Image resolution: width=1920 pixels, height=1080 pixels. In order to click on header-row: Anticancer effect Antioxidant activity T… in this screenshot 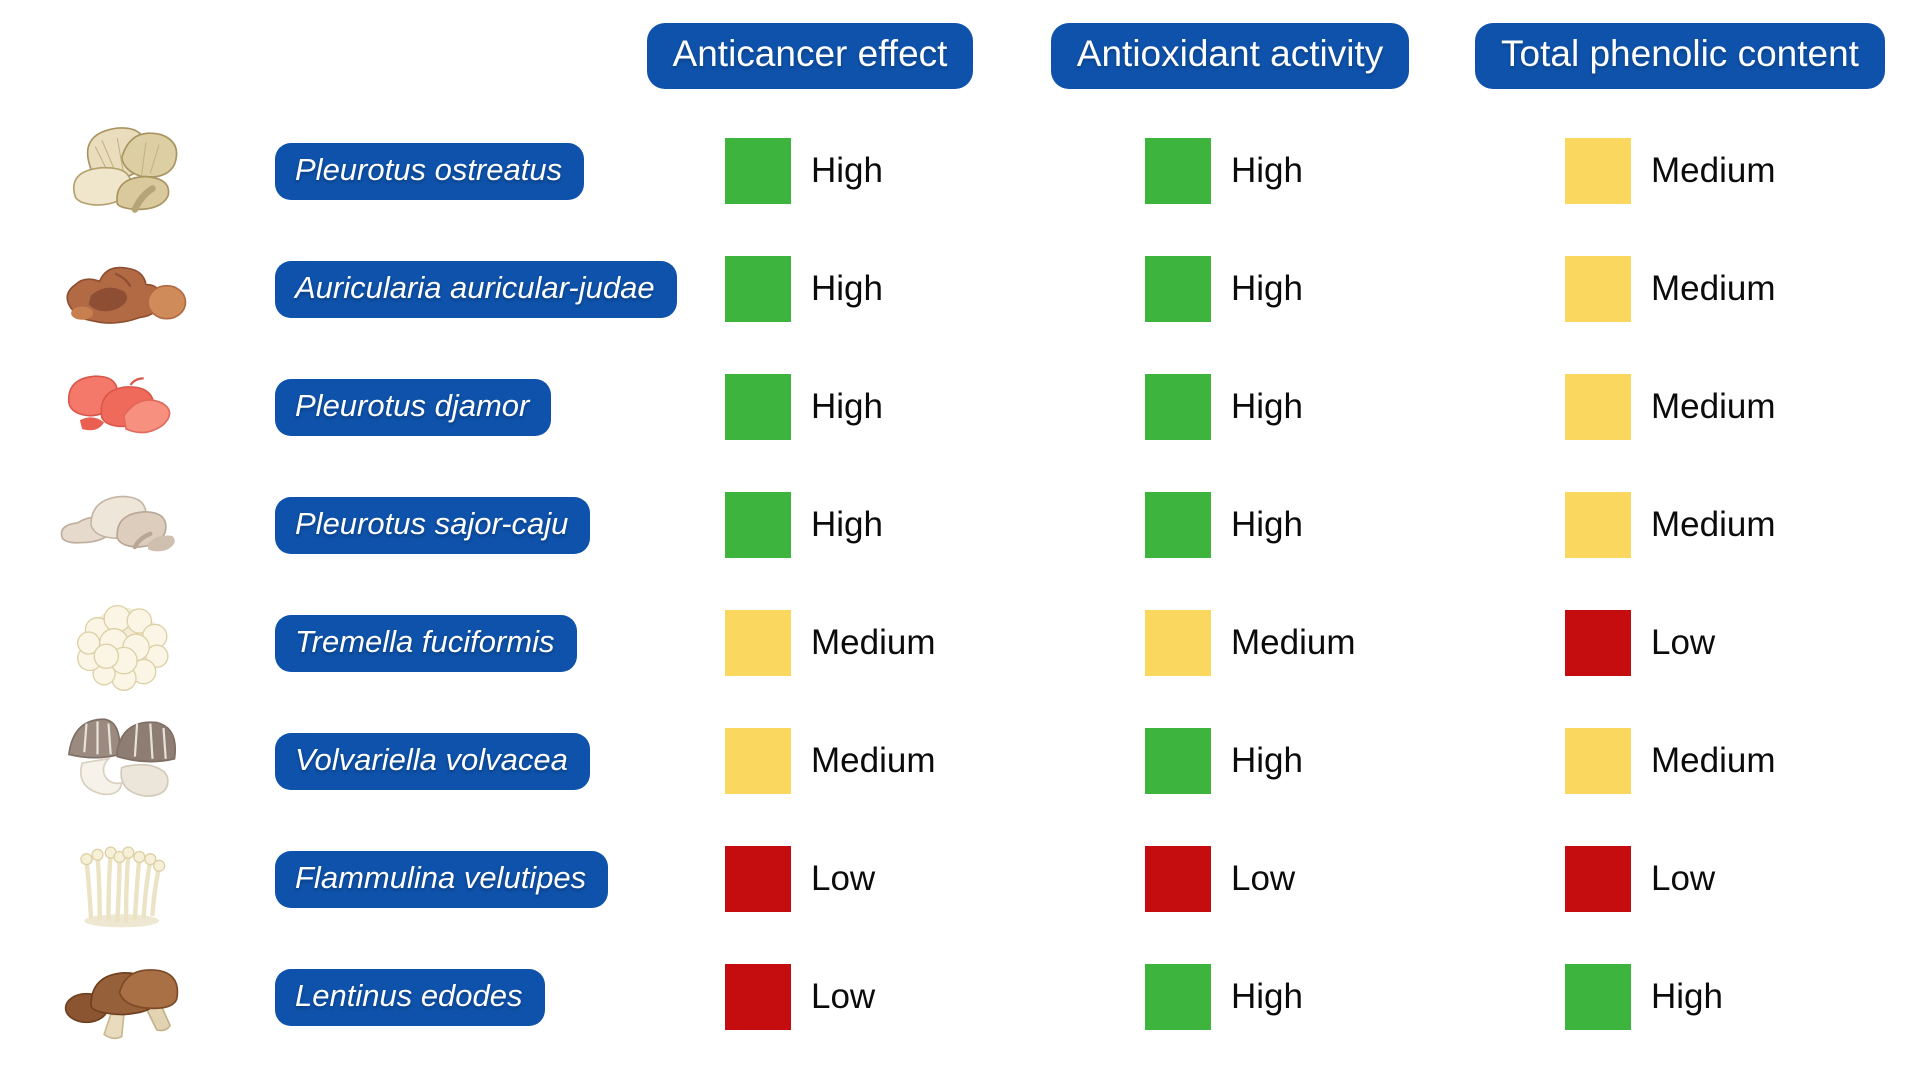, I will do `click(960, 56)`.